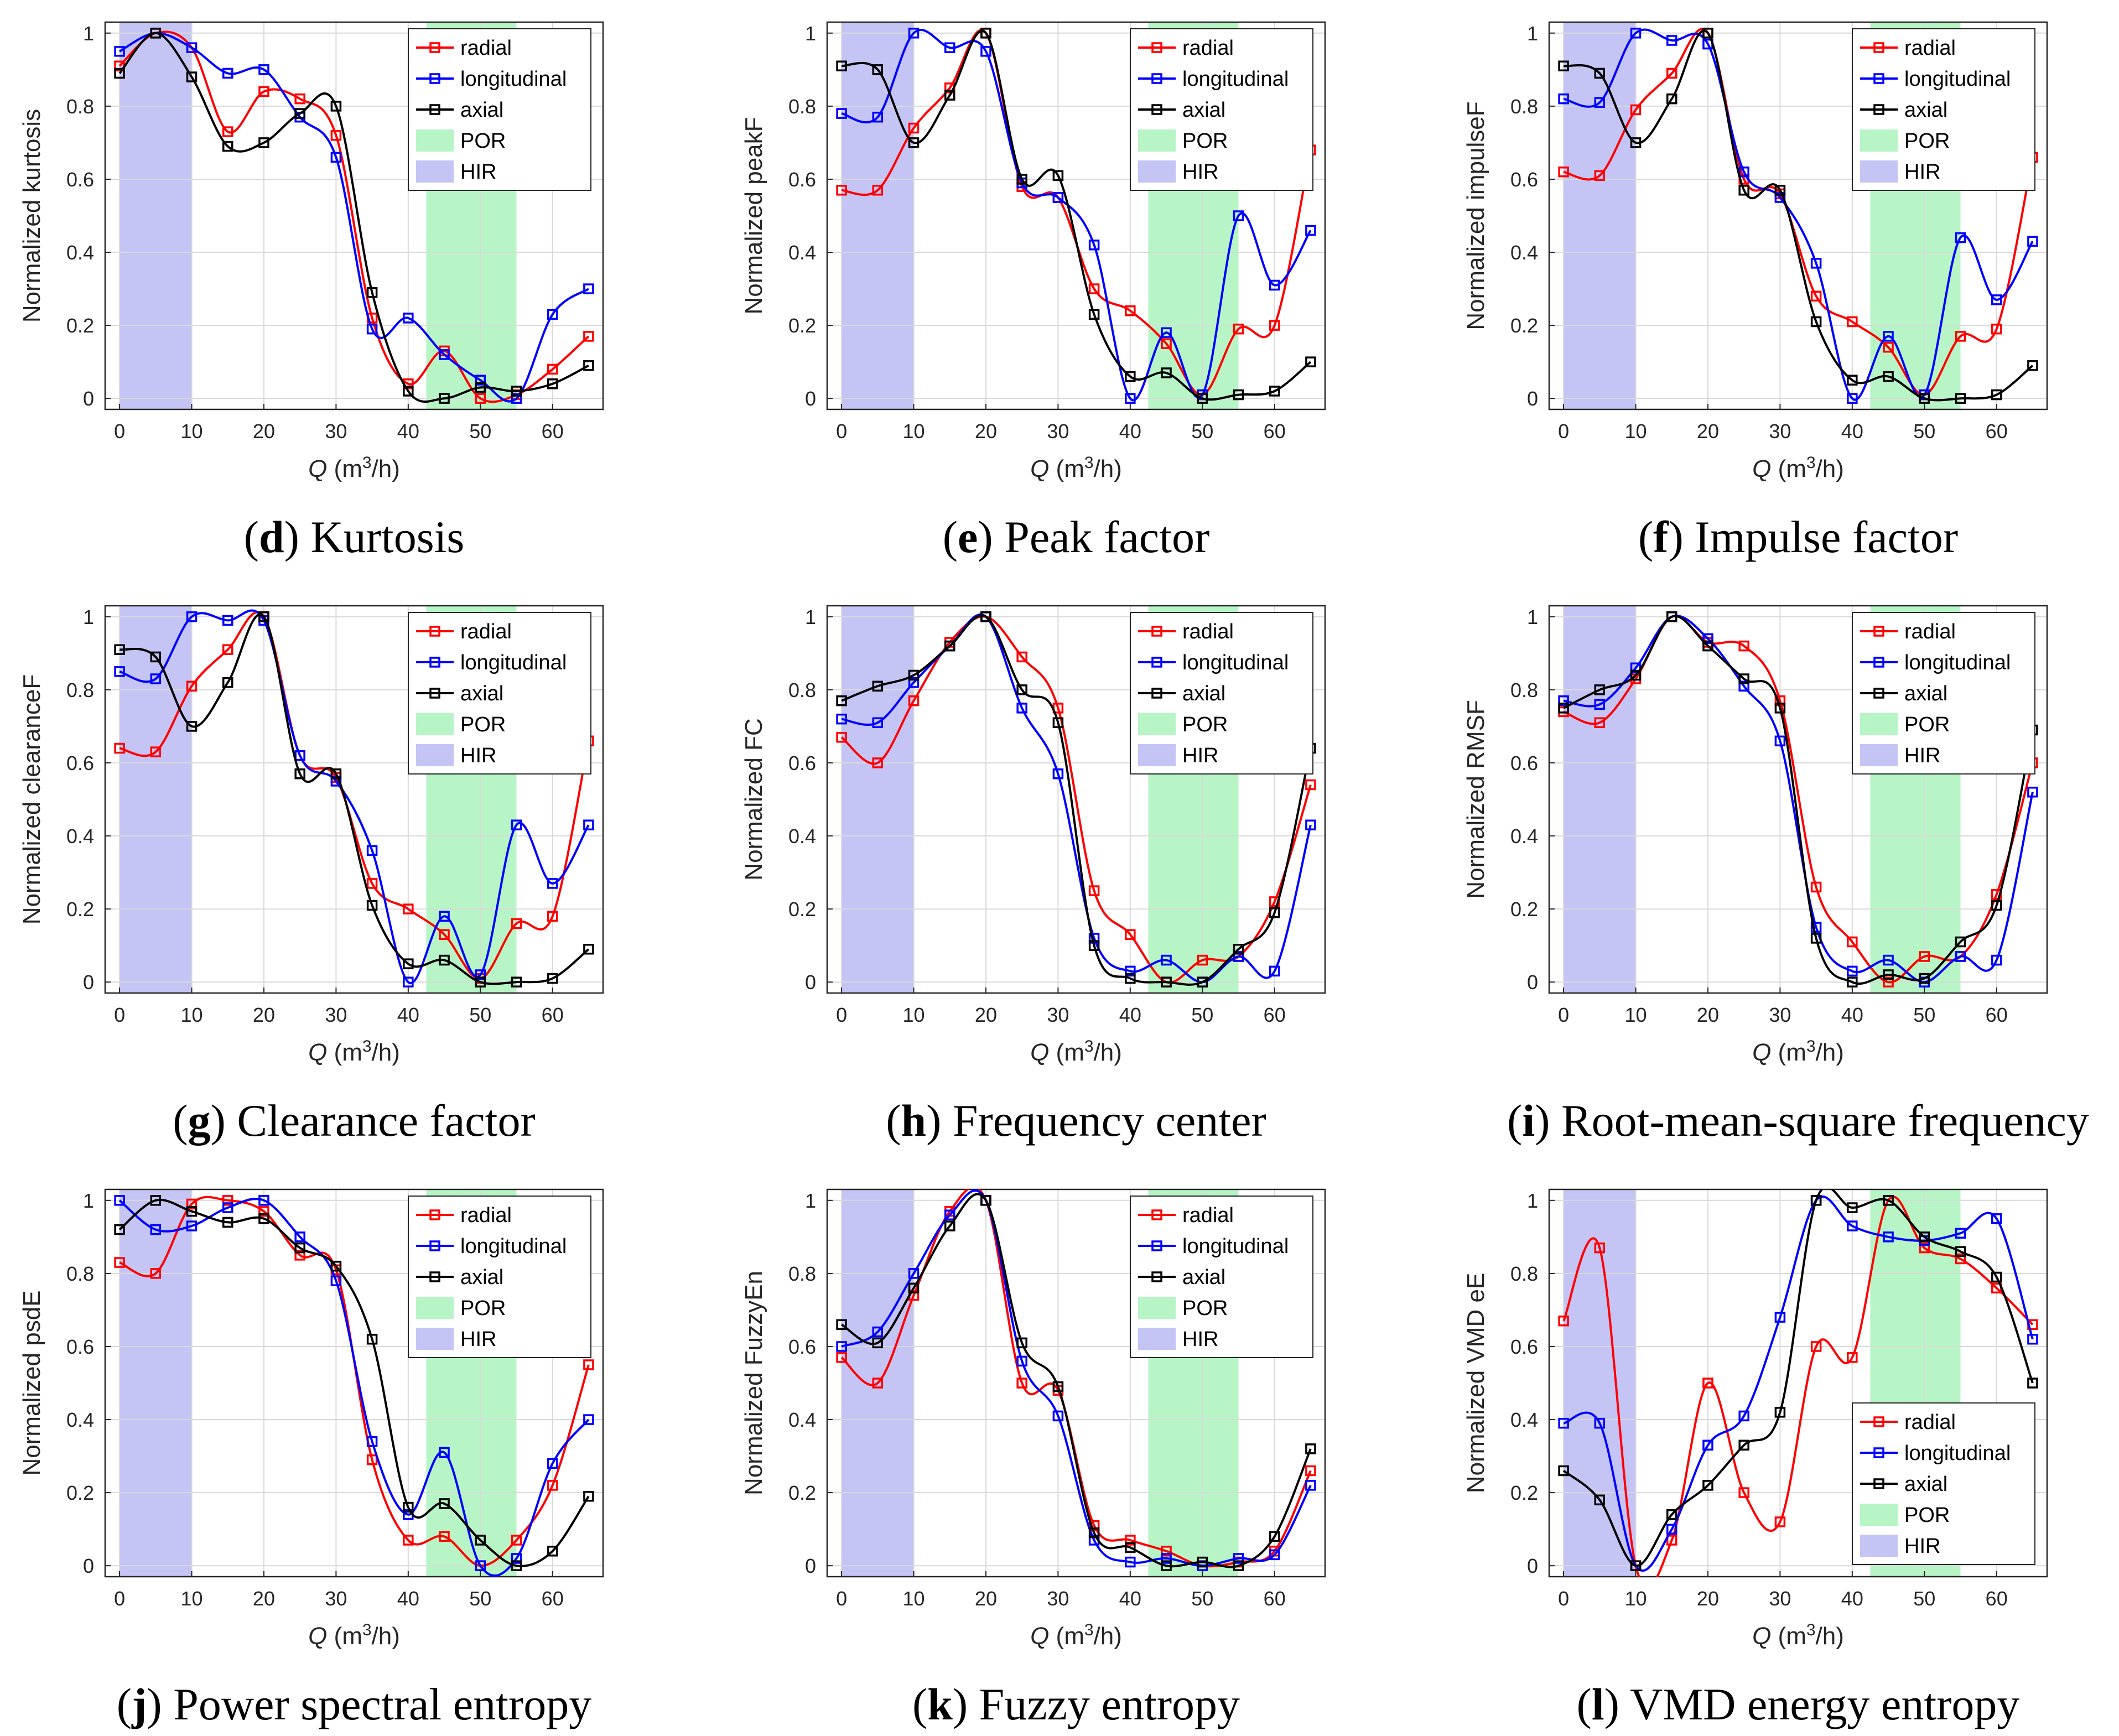 This screenshot has width=2119, height=1736. I want to click on y-axis-label: Normalized impulseF, so click(1475, 215).